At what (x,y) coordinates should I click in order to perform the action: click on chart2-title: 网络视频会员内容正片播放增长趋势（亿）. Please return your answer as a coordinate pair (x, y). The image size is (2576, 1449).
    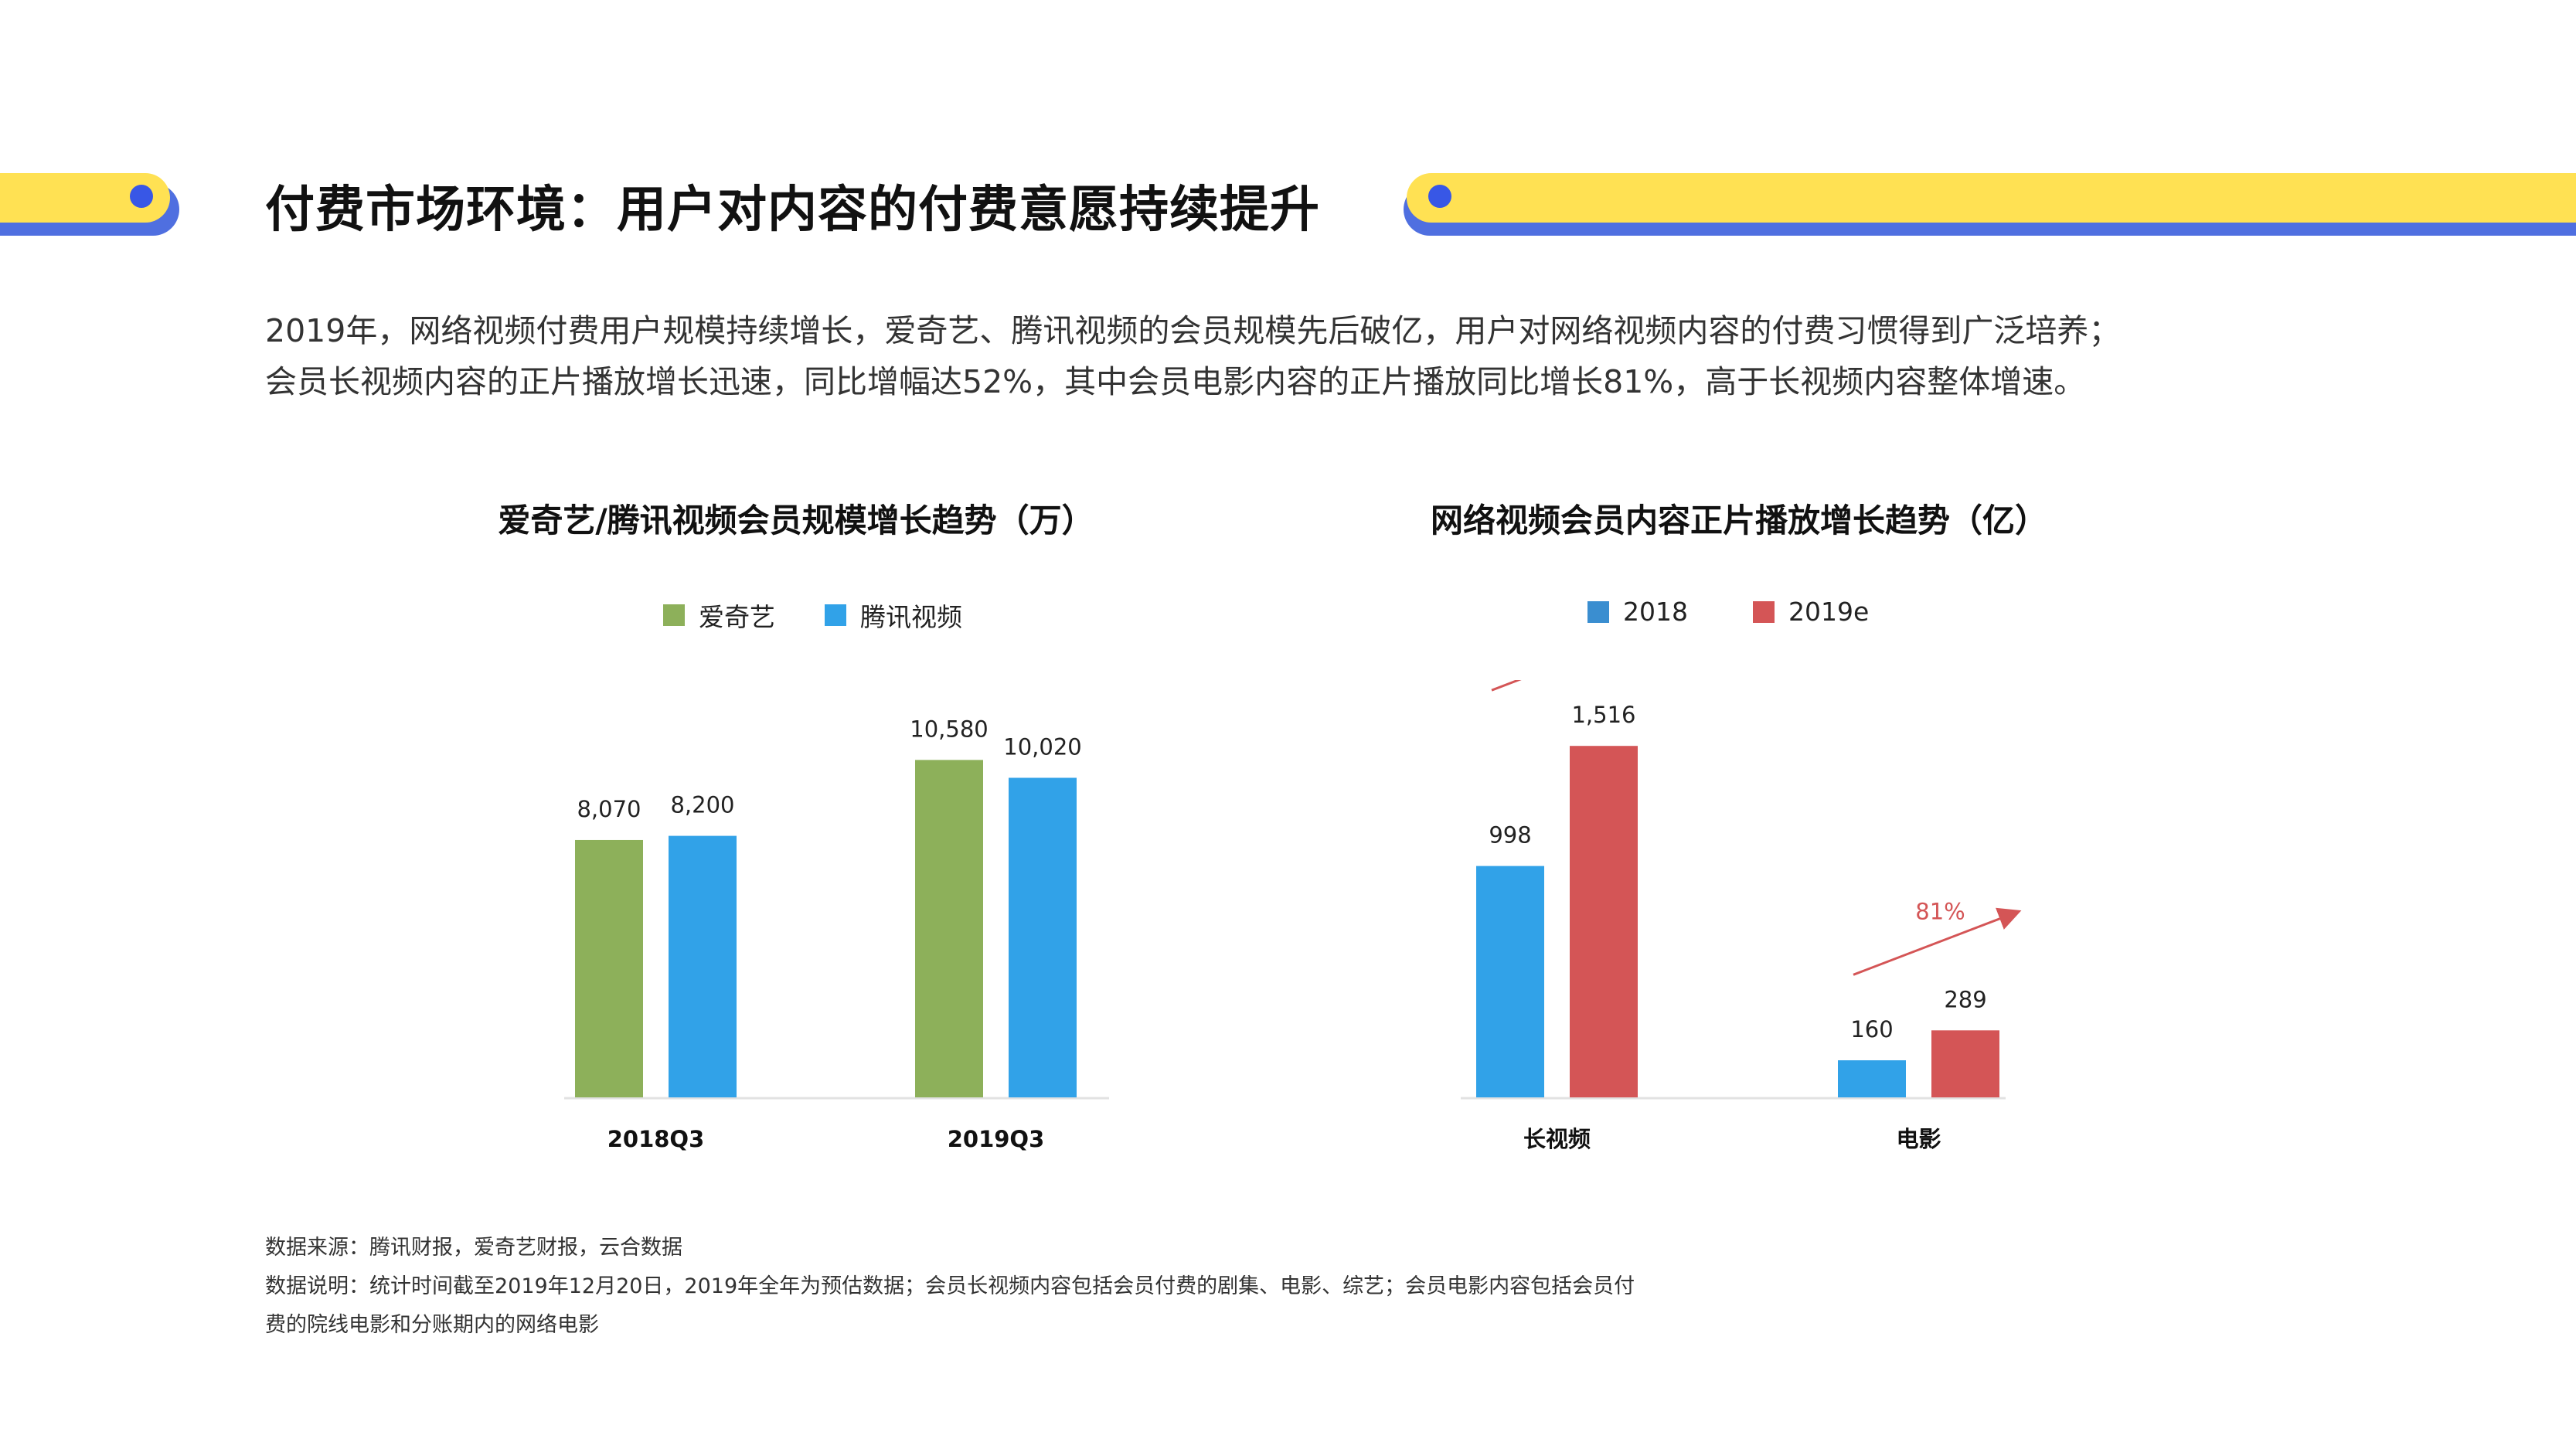
    Looking at the image, I should click on (1738, 521).